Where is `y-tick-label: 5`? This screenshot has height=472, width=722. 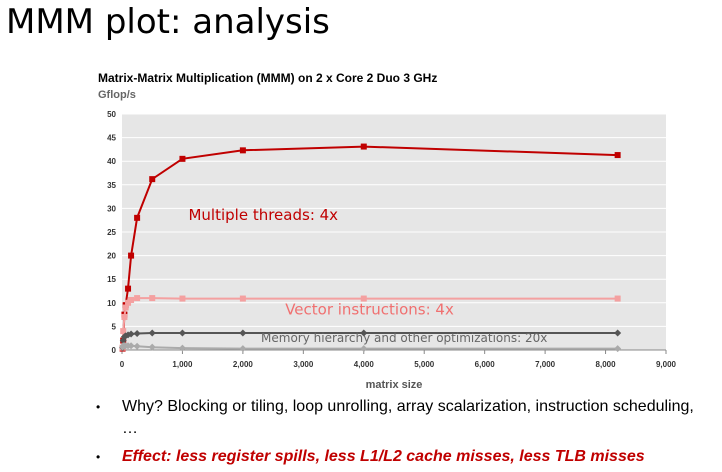
y-tick-label: 5 is located at coordinates (114, 326).